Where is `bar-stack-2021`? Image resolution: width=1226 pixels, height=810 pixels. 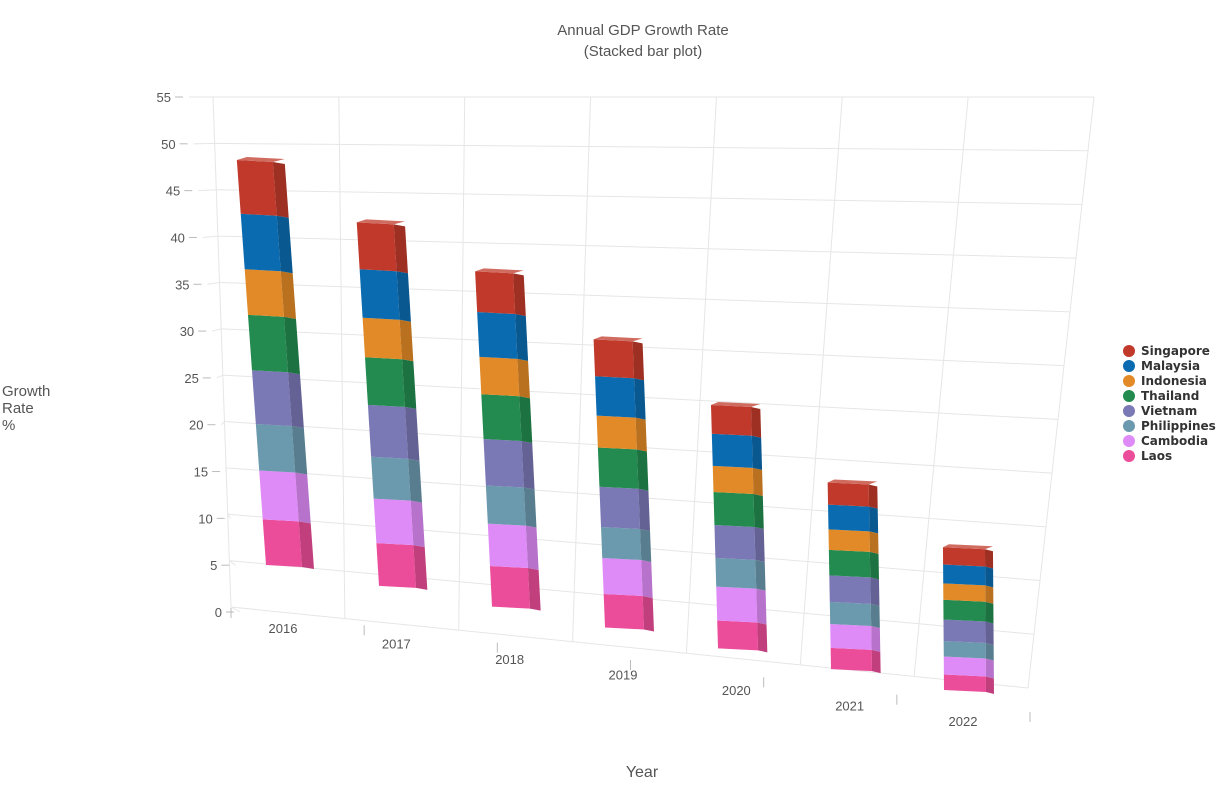
bar-stack-2021 is located at coordinates (854, 576).